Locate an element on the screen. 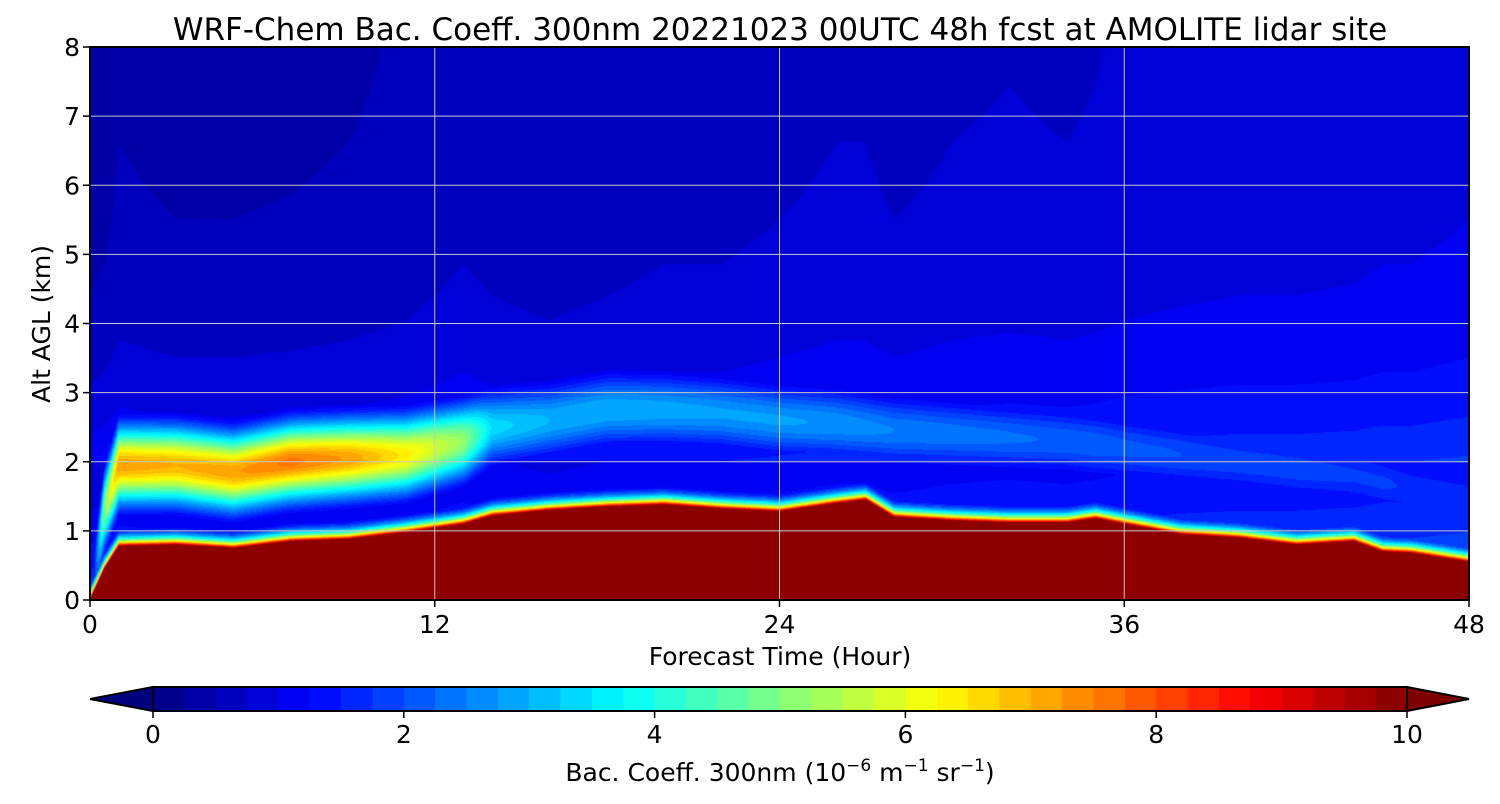 This screenshot has width=1500, height=804. y-axis-label: Alt AGL (km) is located at coordinates (41, 324).